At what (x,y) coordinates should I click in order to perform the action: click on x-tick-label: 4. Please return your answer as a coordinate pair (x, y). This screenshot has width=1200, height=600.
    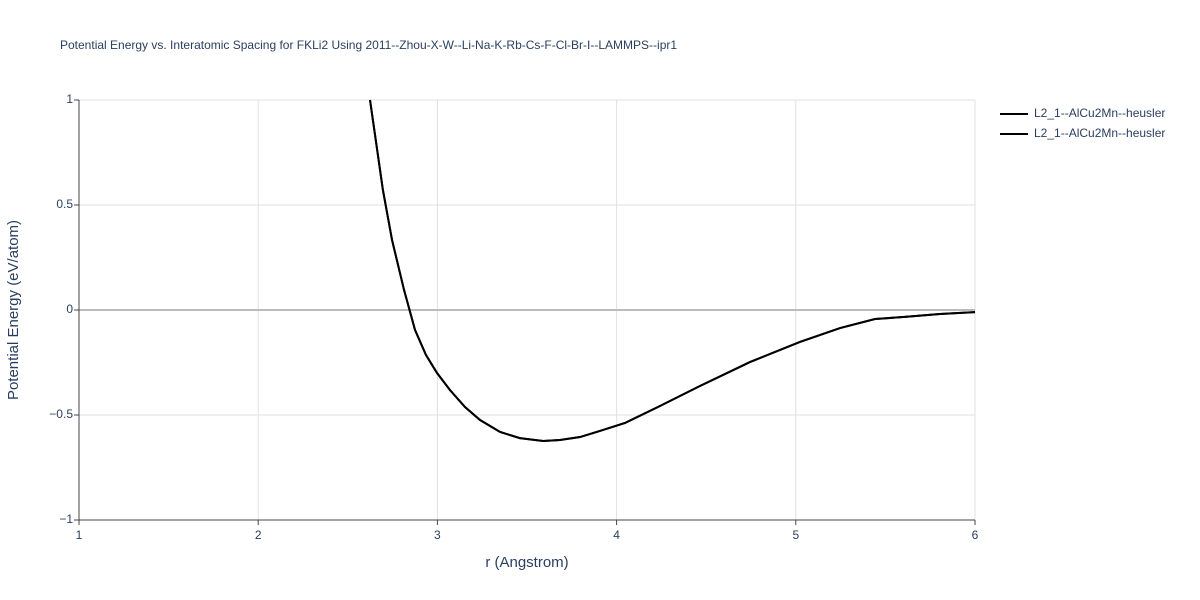
    Looking at the image, I should click on (616, 535).